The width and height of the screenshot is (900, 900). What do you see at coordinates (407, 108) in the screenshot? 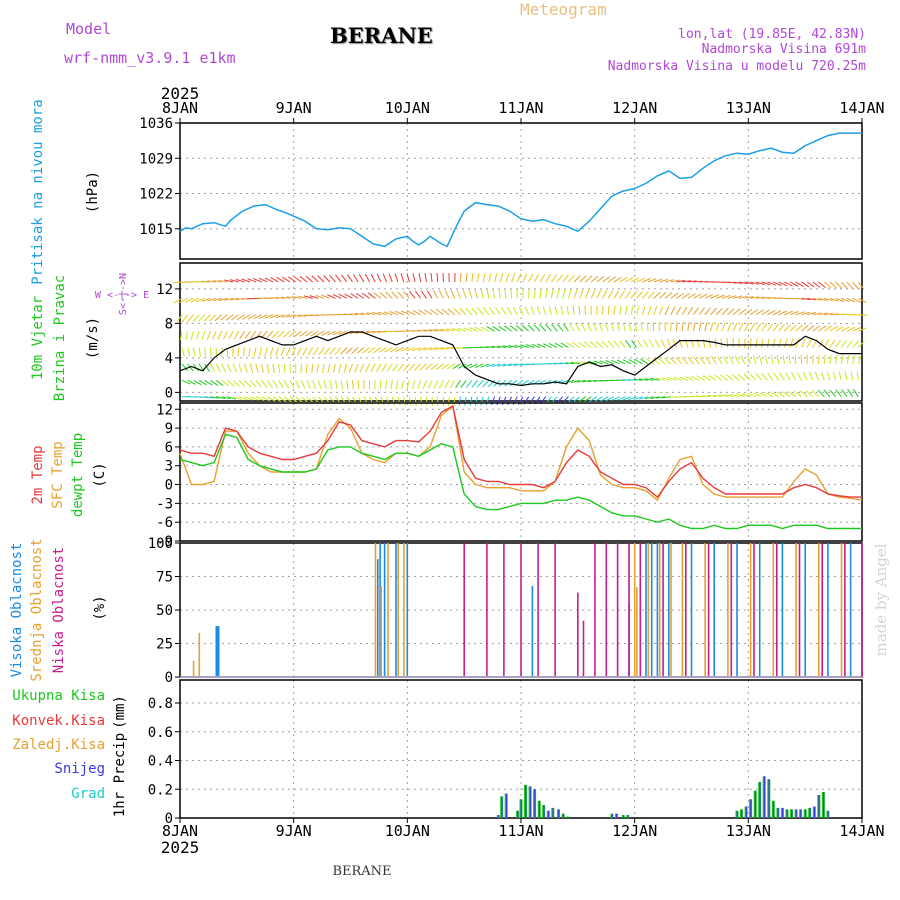
I see `x-tick-label-top: 10JAN` at bounding box center [407, 108].